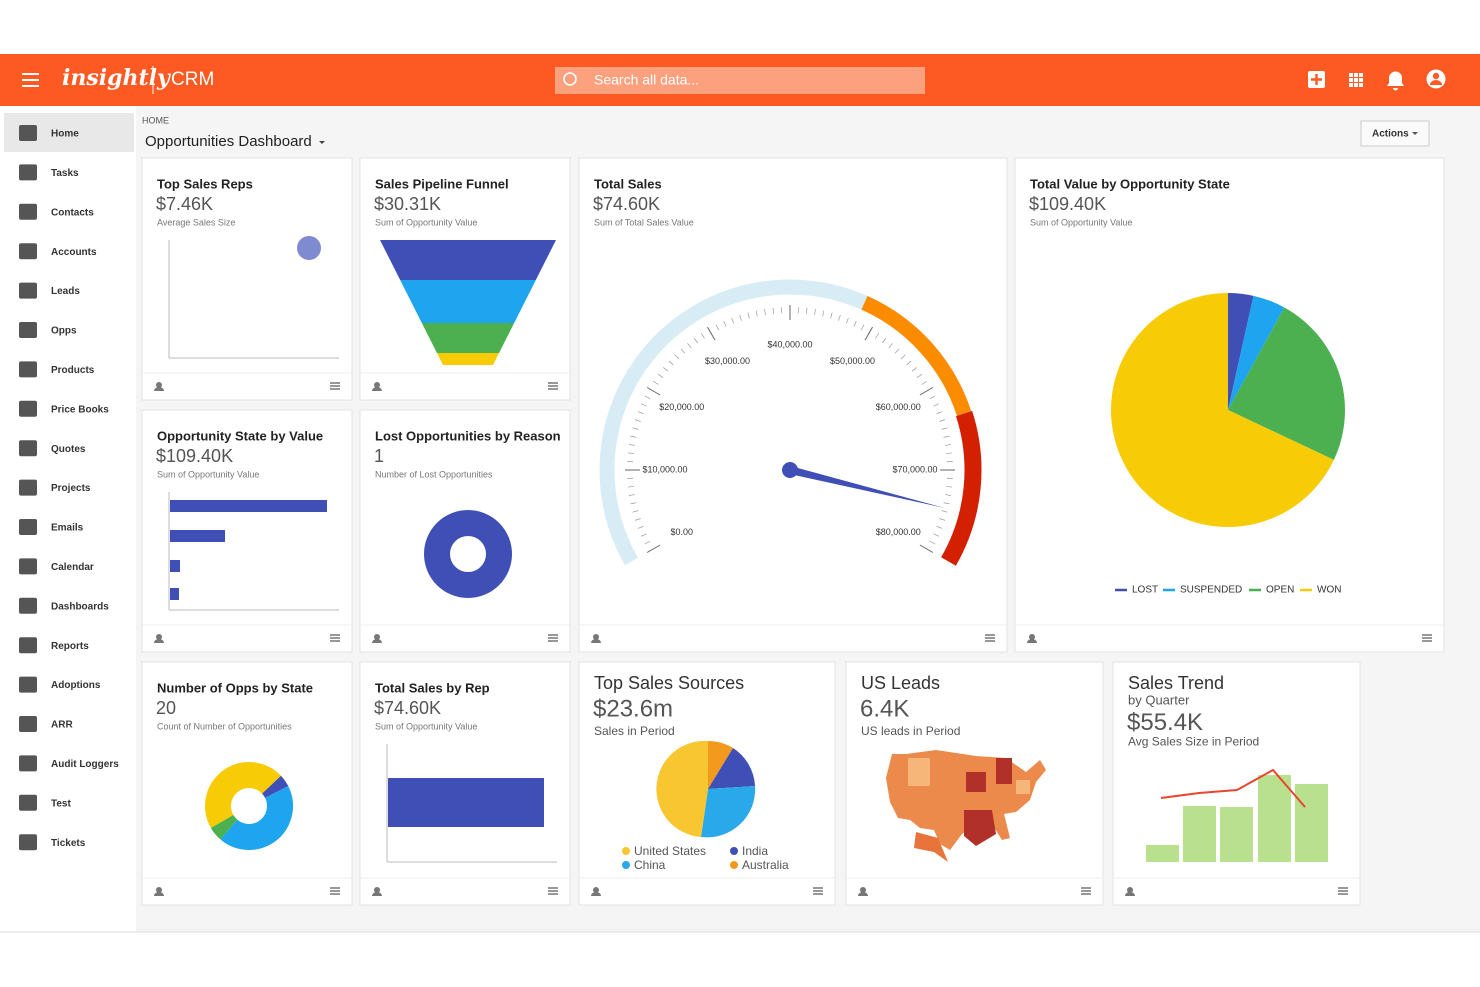  Describe the element at coordinates (80, 606) in the screenshot. I see `nav-item: Dashboards` at that location.